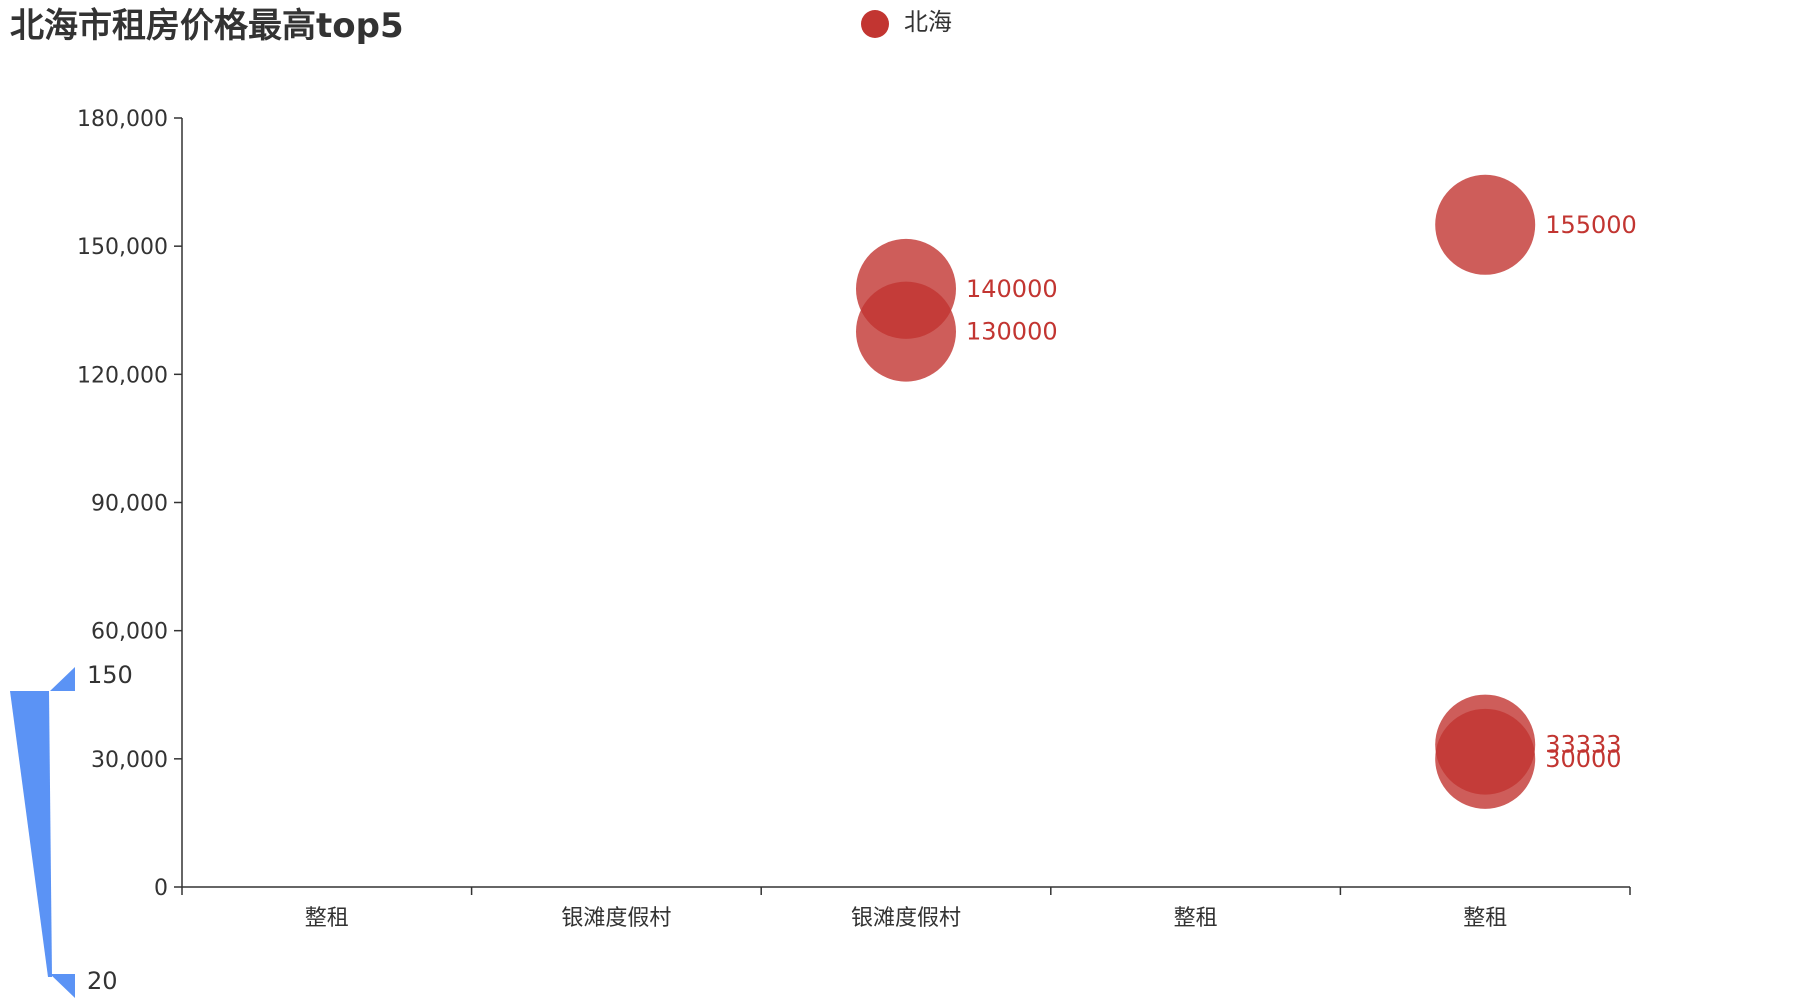  I want to click on y-tick-label: 180,000, so click(122, 119).